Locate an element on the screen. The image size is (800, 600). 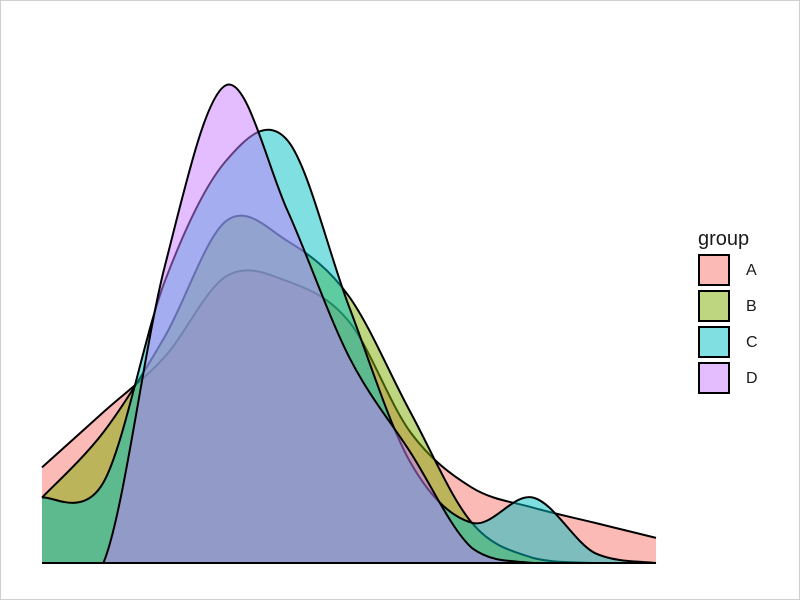
legend: group A B C D is located at coordinates (743, 312).